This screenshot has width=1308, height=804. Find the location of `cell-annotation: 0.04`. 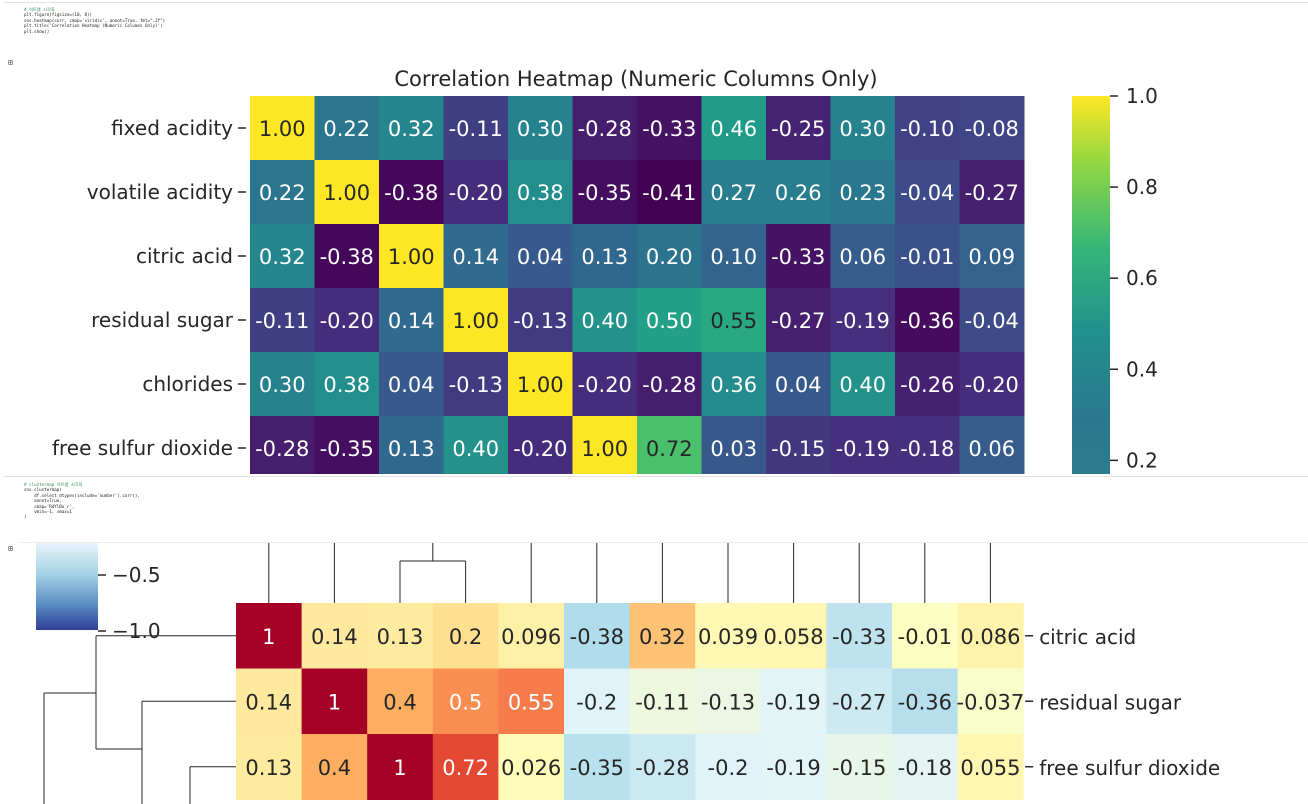

cell-annotation: 0.04 is located at coordinates (540, 257).